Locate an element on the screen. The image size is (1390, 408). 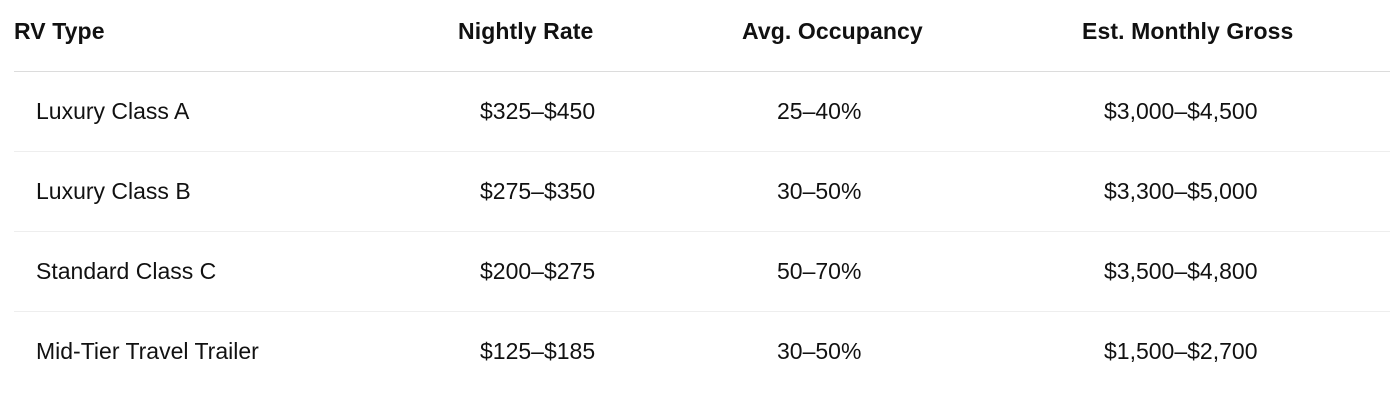
cell-est-monthly-gross: $3,300–$5,000 is located at coordinates (1181, 190).